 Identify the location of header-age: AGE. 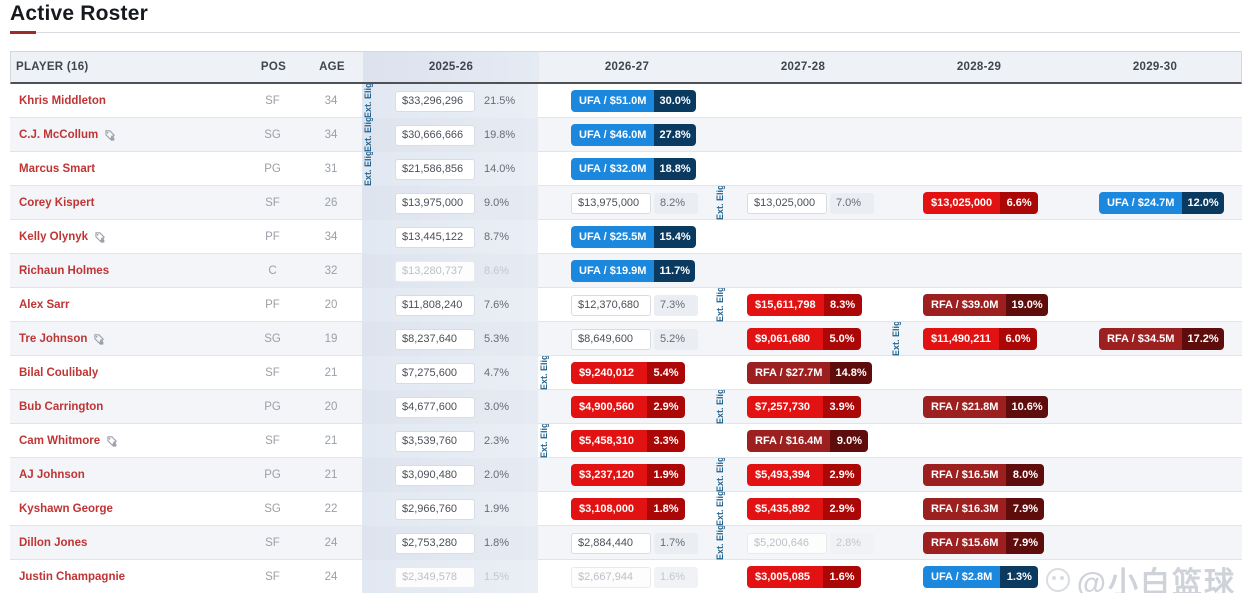
(332, 67).